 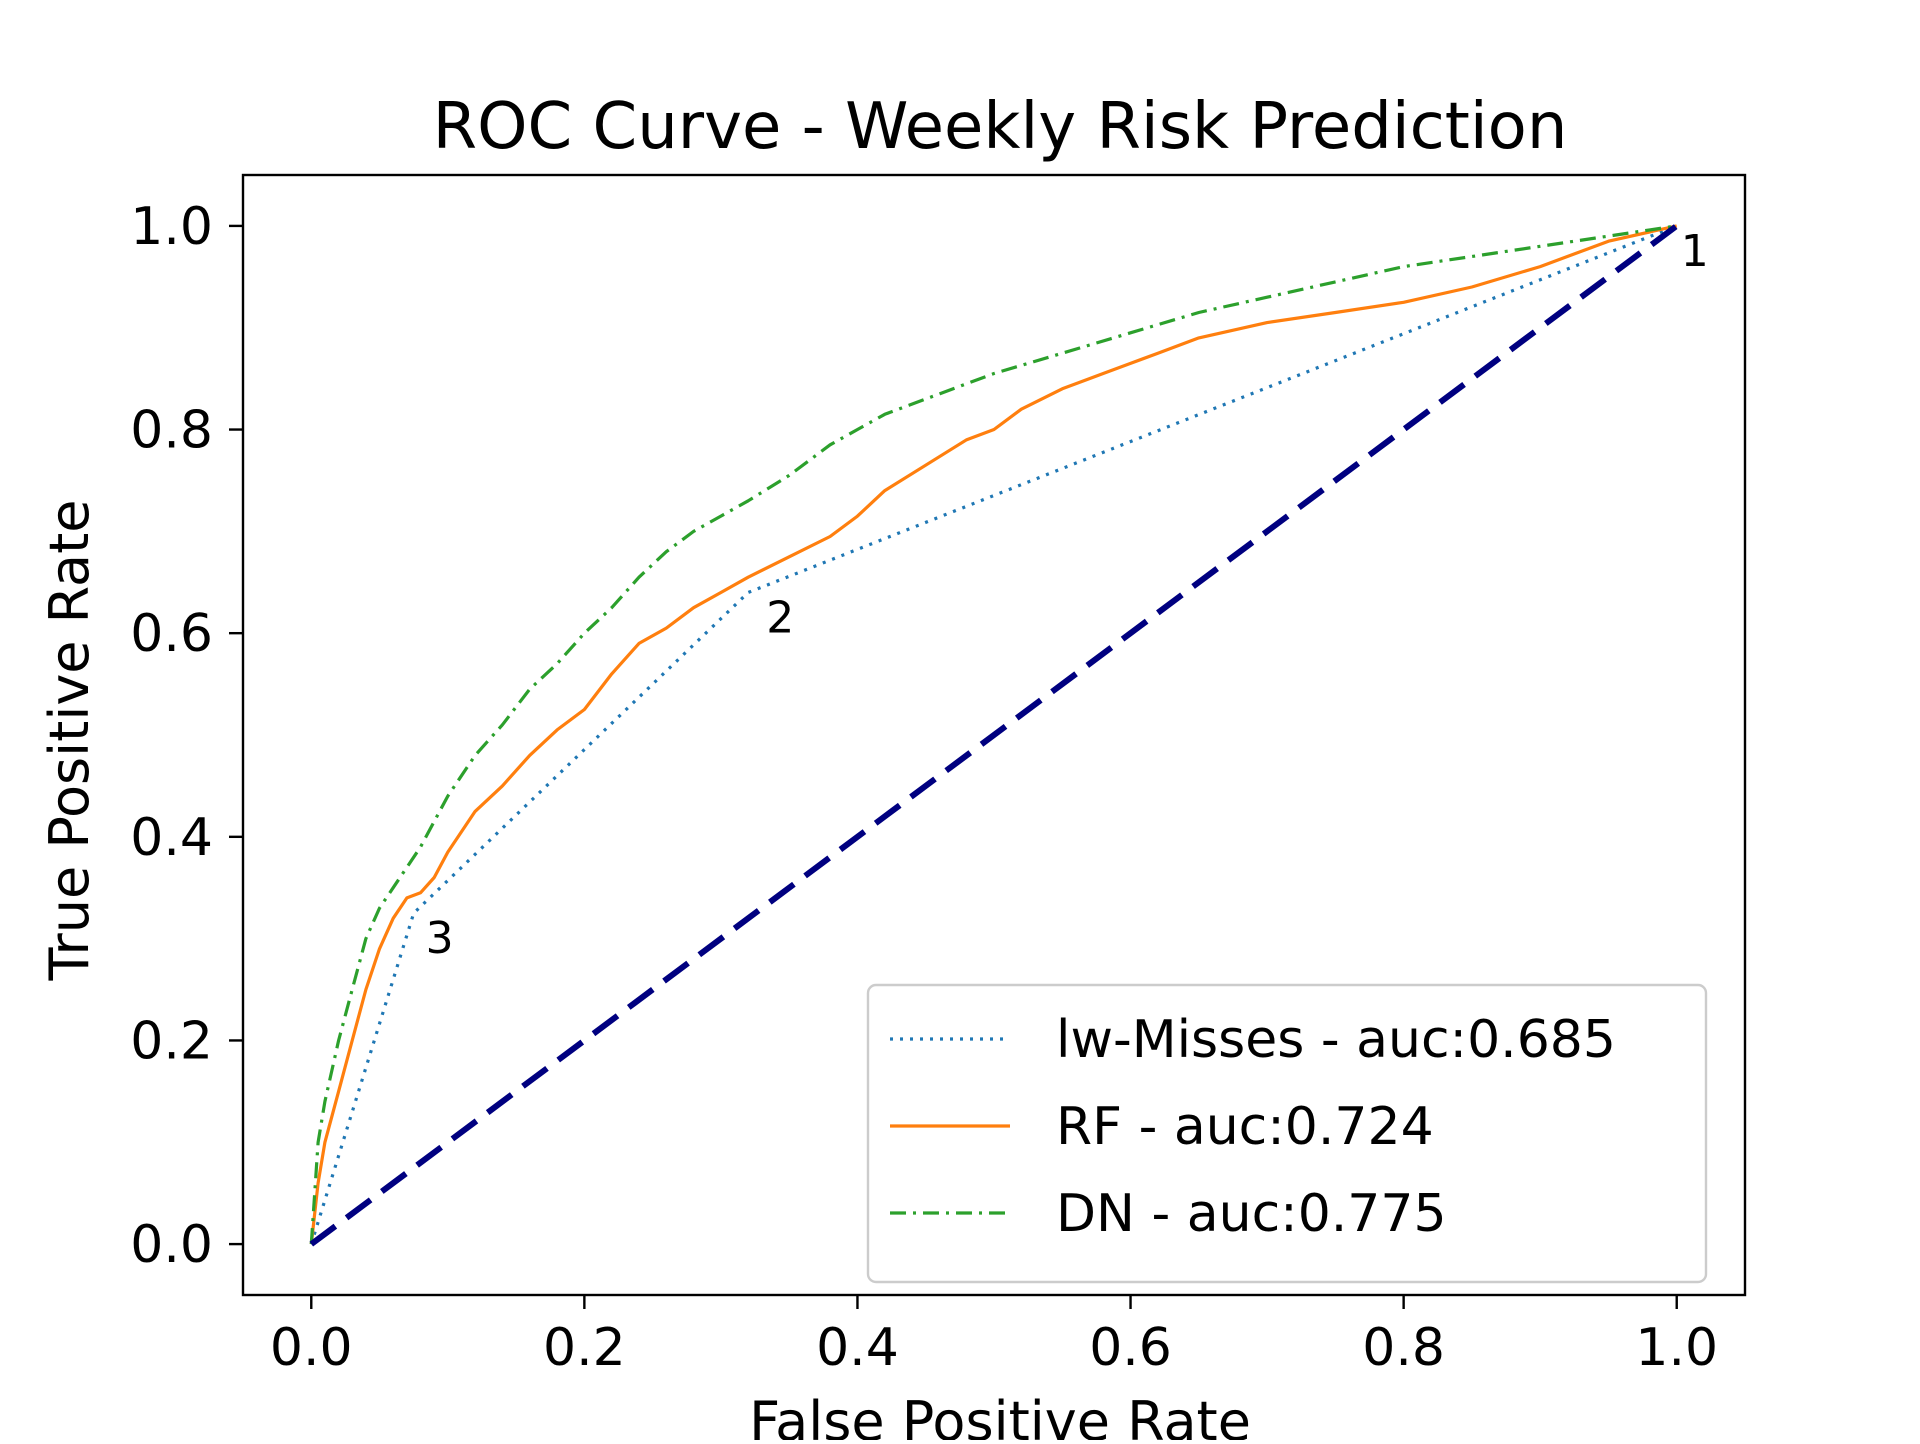 What do you see at coordinates (1000, 1415) in the screenshot?
I see `x-axis-title: False Positive Rate` at bounding box center [1000, 1415].